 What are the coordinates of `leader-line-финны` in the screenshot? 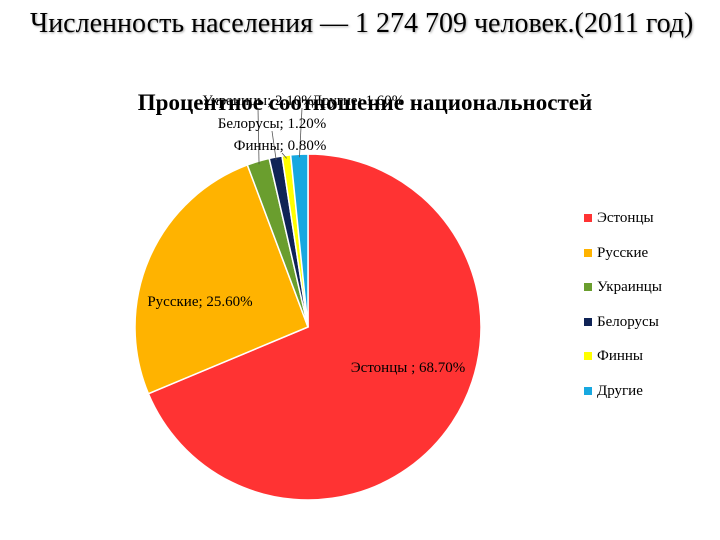 It's located at (284, 155).